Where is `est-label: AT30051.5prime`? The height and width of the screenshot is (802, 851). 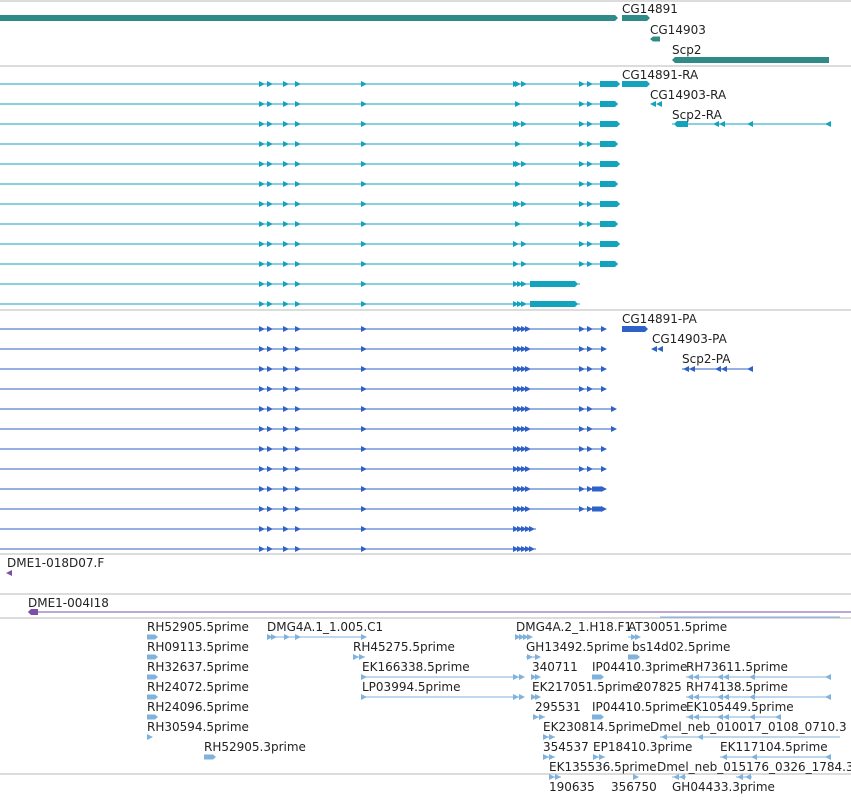 est-label: AT30051.5prime is located at coordinates (677, 627).